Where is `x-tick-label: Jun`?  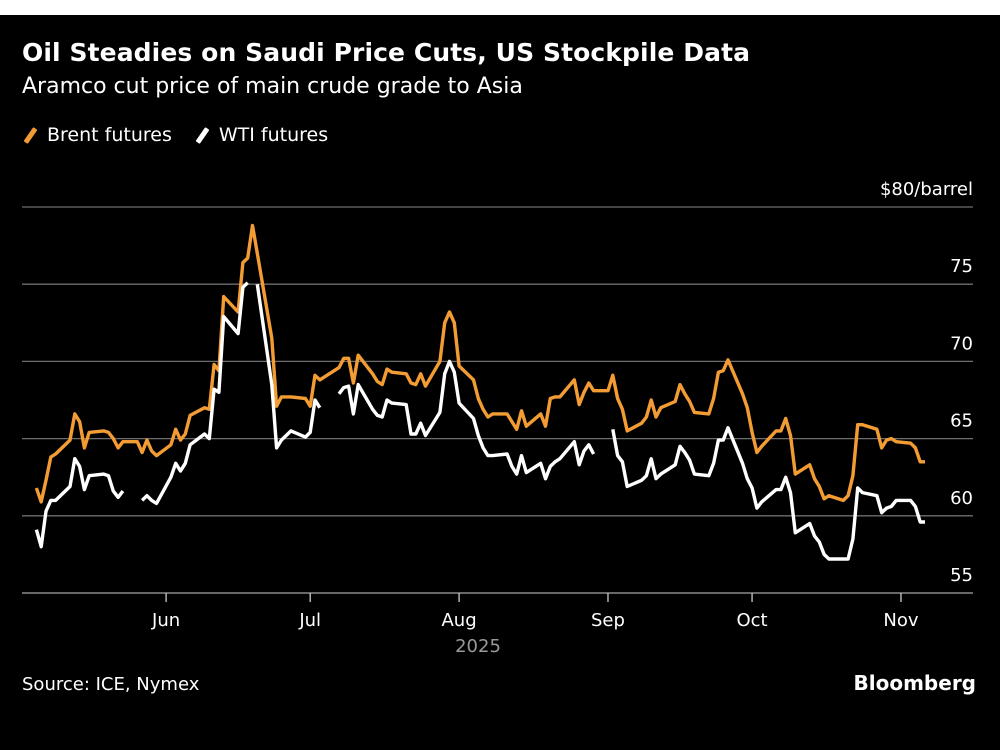 x-tick-label: Jun is located at coordinates (165, 620).